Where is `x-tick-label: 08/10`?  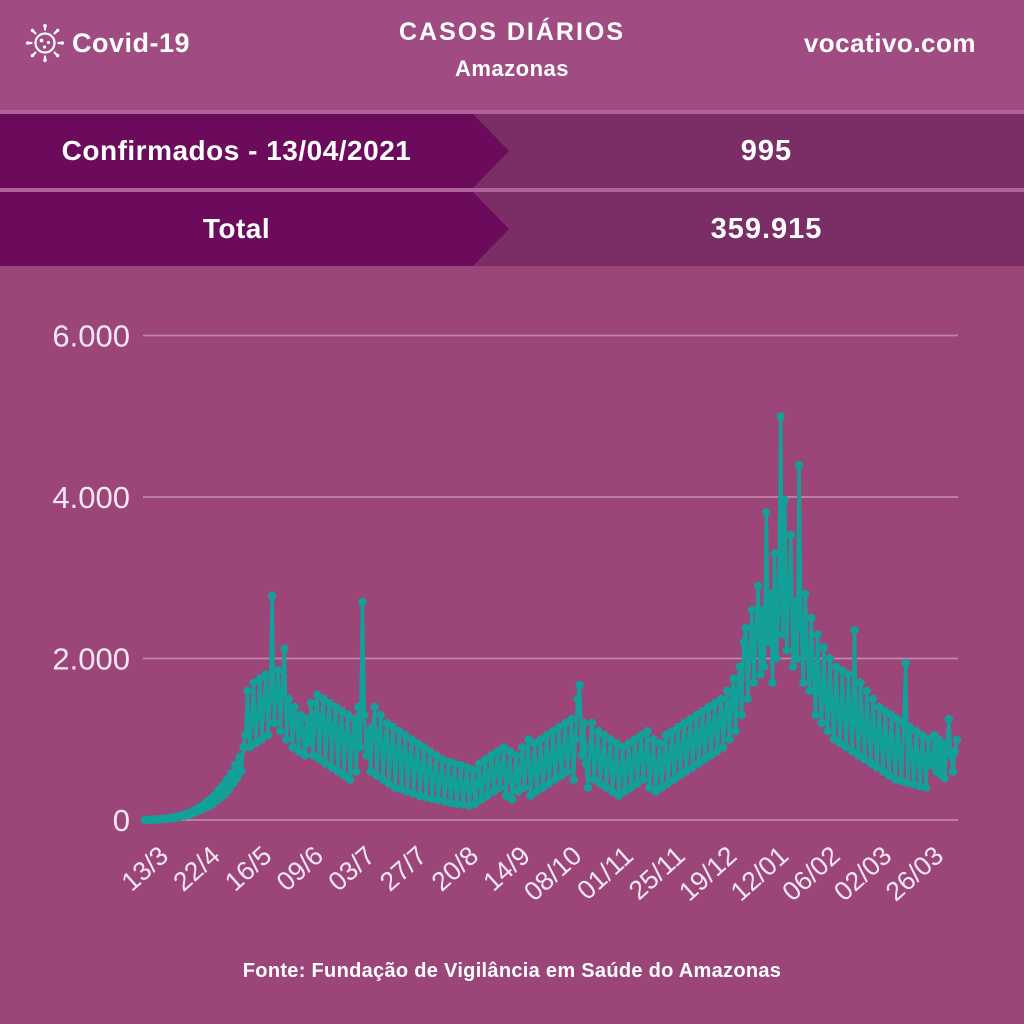 x-tick-label: 08/10 is located at coordinates (552, 873).